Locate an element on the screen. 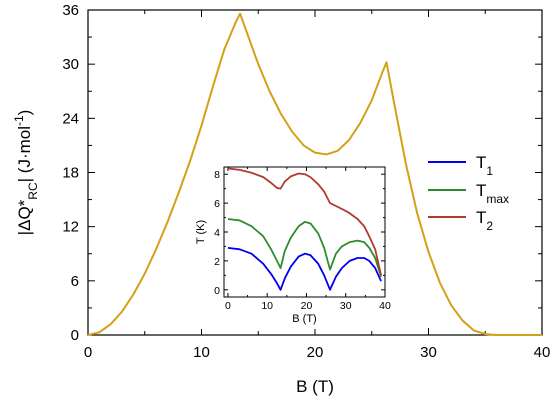 The image size is (550, 407). legend-label-sub: max is located at coordinates (497, 199).